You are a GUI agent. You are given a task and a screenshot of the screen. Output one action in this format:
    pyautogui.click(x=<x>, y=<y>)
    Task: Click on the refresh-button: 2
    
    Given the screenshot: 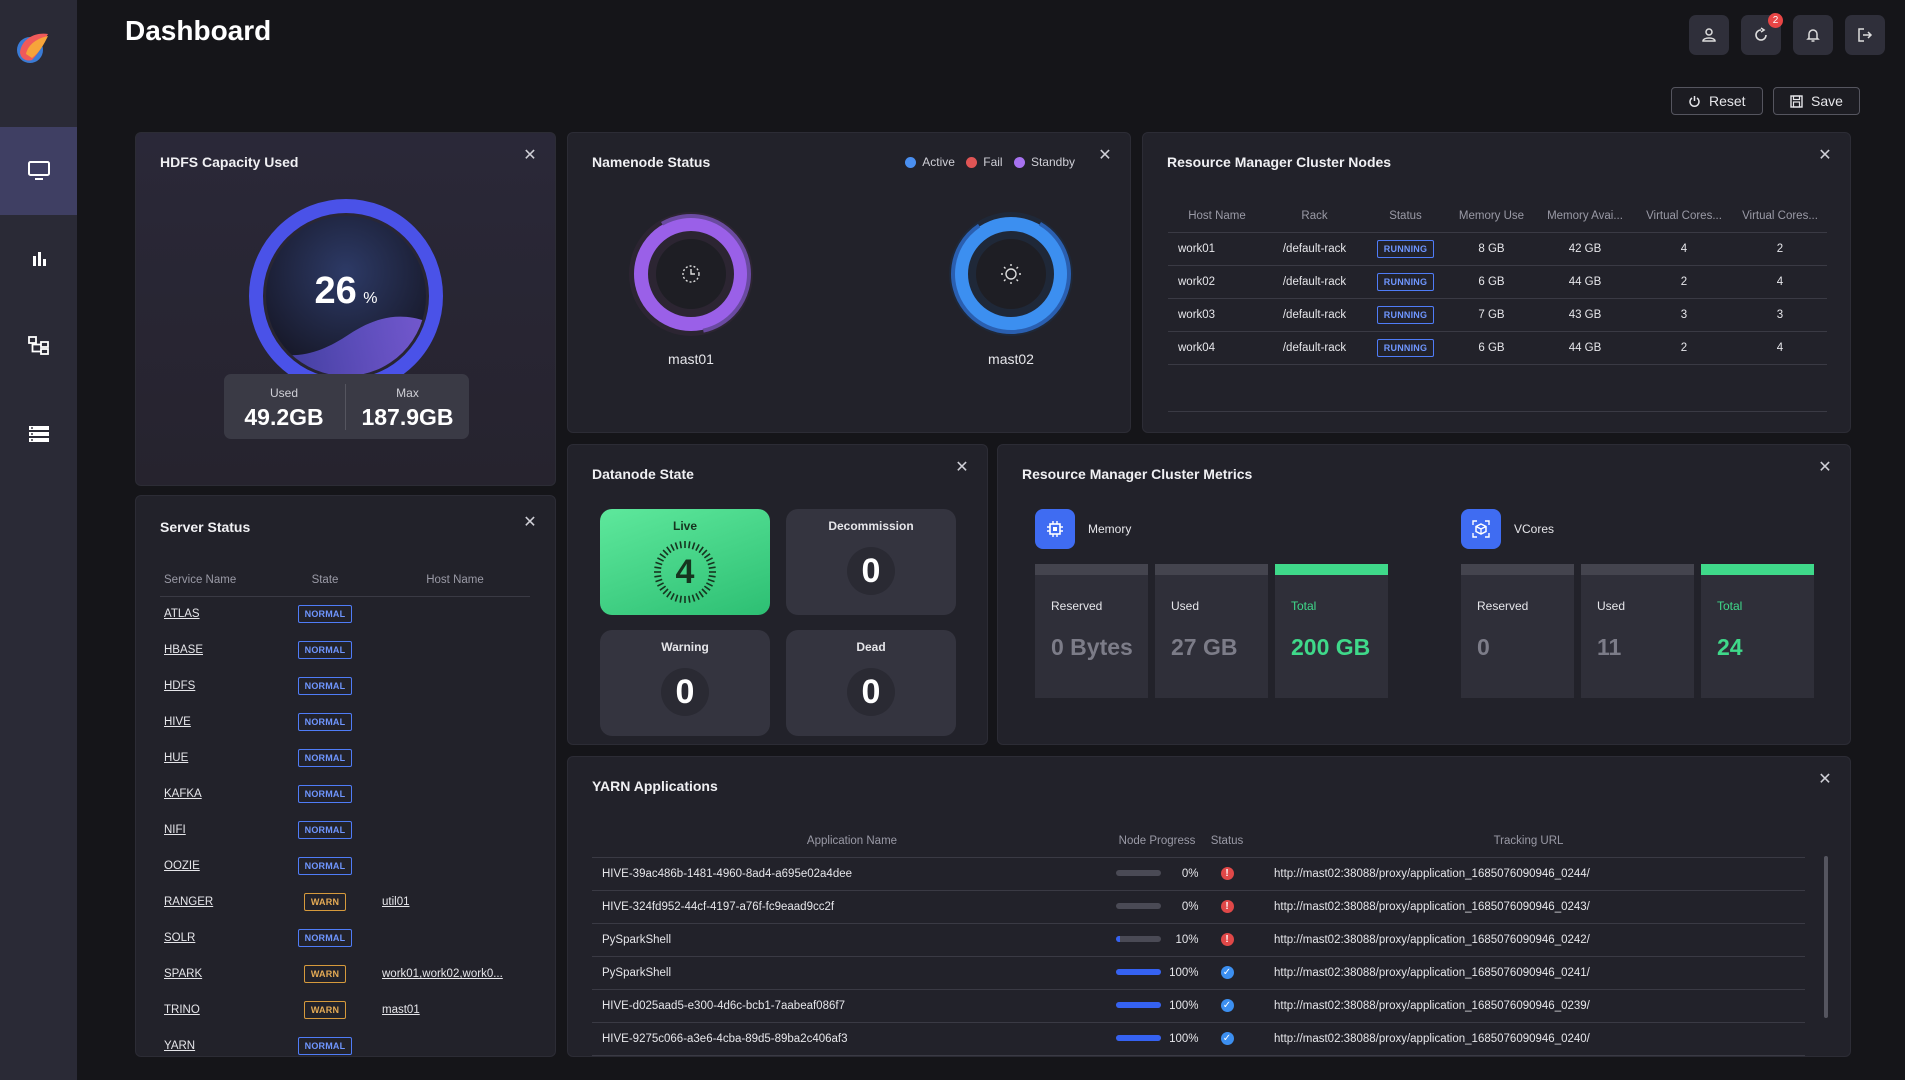 What is the action you would take?
    pyautogui.click(x=1762, y=34)
    